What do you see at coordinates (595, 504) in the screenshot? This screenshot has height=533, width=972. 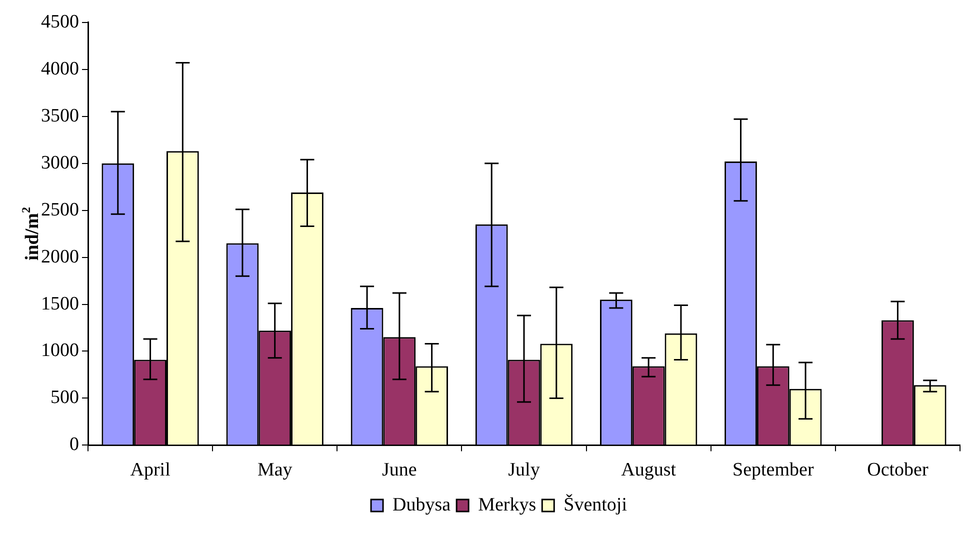 I see `legend-label: Šventoji` at bounding box center [595, 504].